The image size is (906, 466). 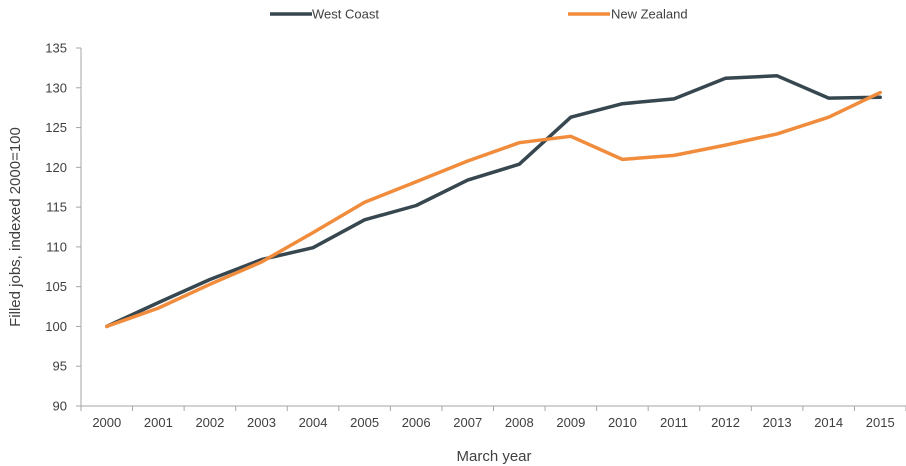 What do you see at coordinates (725, 422) in the screenshot?
I see `x-tick-label: 2012` at bounding box center [725, 422].